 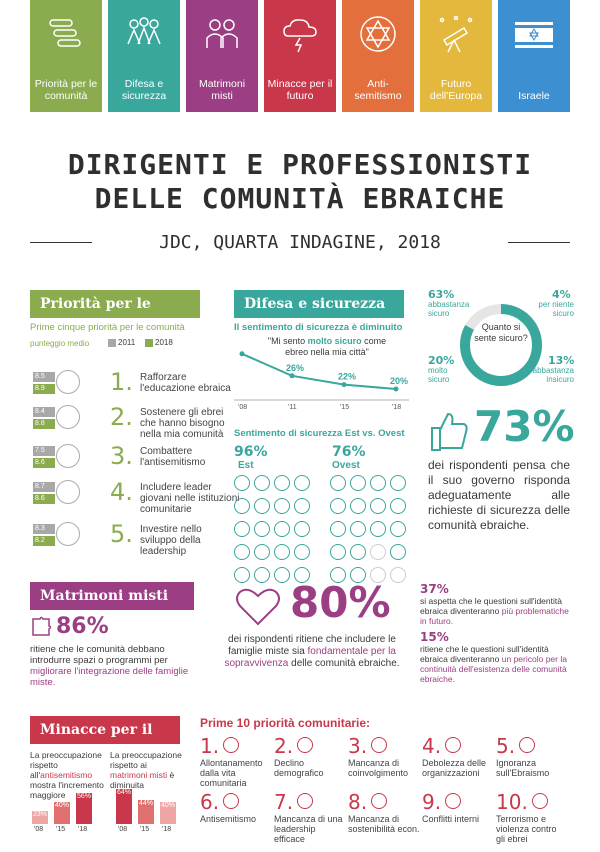 I want to click on tab-label: Israele, so click(x=534, y=96).